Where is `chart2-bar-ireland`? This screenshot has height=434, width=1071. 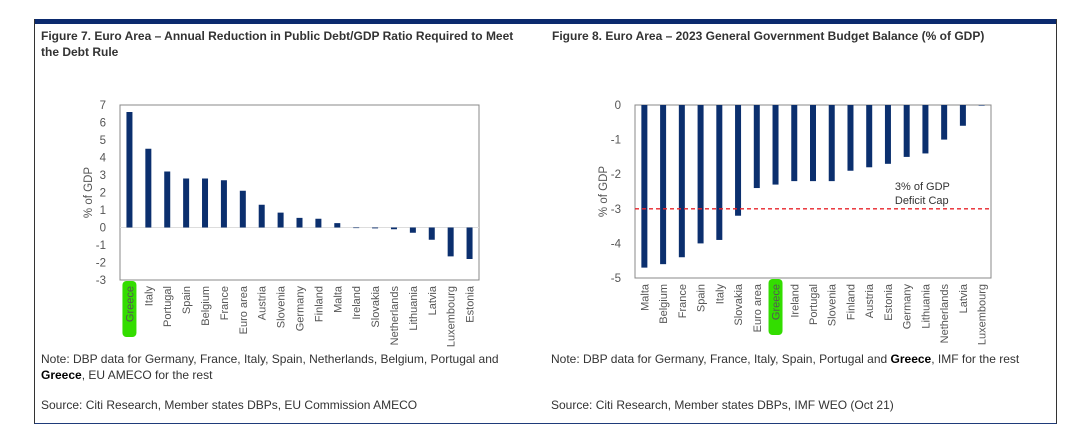
chart2-bar-ireland is located at coordinates (794, 143).